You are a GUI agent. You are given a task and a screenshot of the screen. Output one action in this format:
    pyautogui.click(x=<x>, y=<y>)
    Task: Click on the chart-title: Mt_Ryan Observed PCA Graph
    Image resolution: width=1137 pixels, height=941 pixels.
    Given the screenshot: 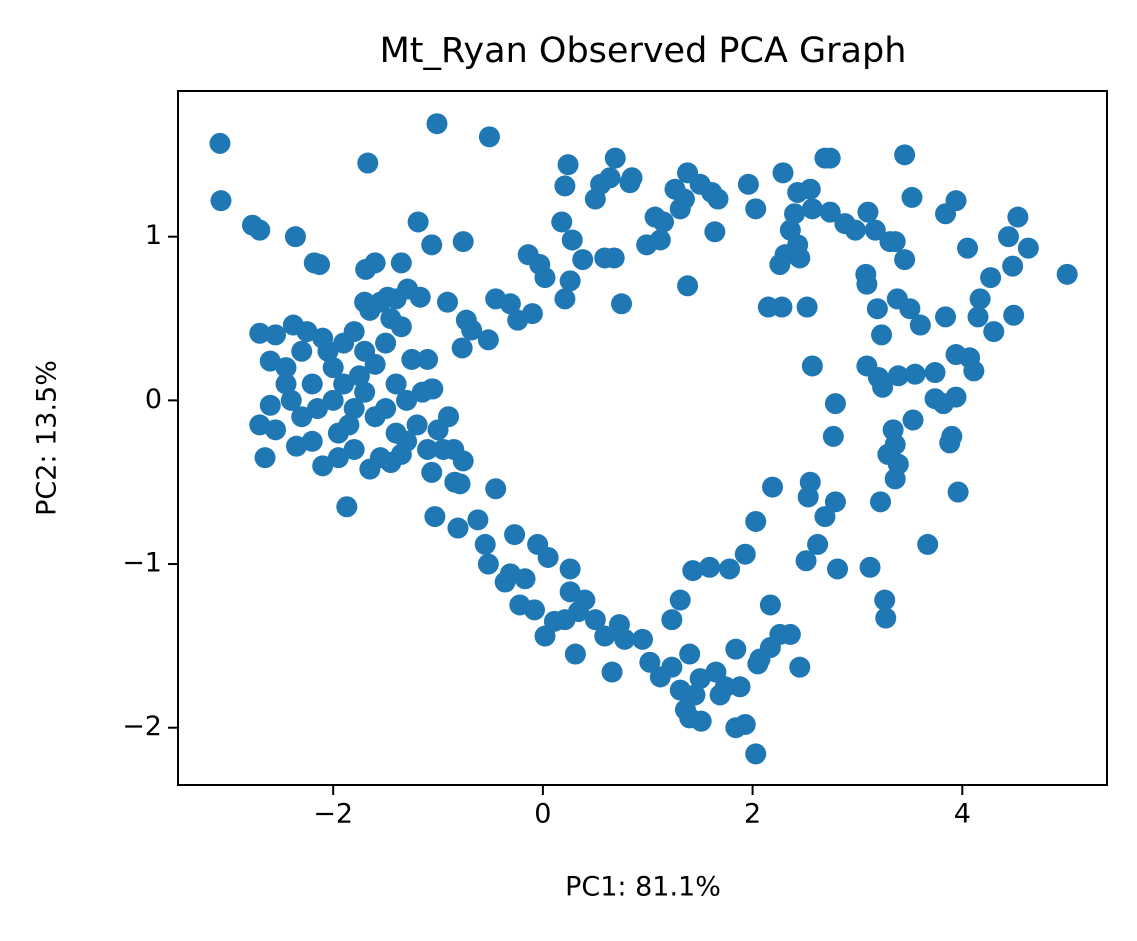 What is the action you would take?
    pyautogui.click(x=643, y=51)
    